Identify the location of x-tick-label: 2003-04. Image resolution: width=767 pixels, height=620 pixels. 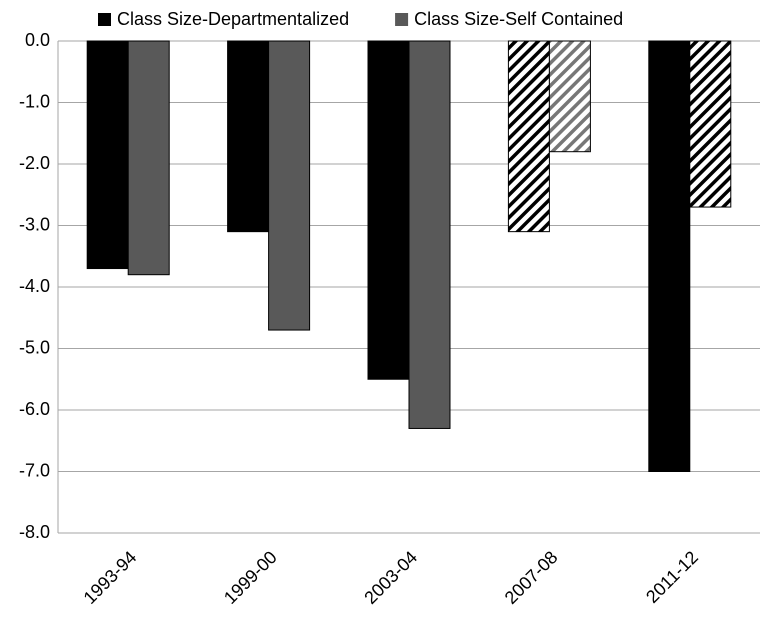
(390, 577).